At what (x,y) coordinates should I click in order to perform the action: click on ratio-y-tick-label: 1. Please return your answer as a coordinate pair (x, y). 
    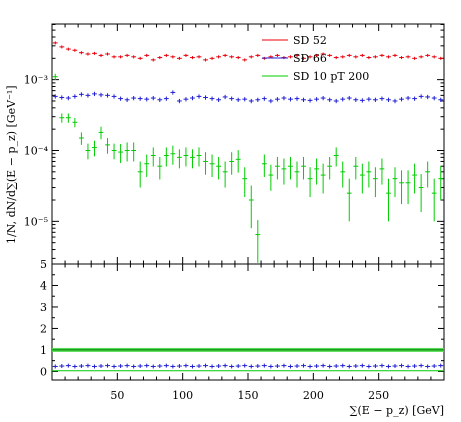
    Looking at the image, I should click on (43, 350).